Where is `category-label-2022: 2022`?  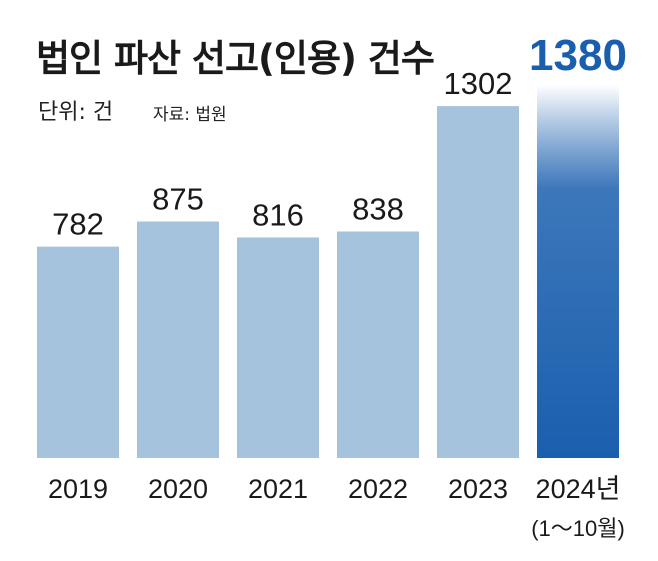
category-label-2022: 2022 is located at coordinates (378, 489).